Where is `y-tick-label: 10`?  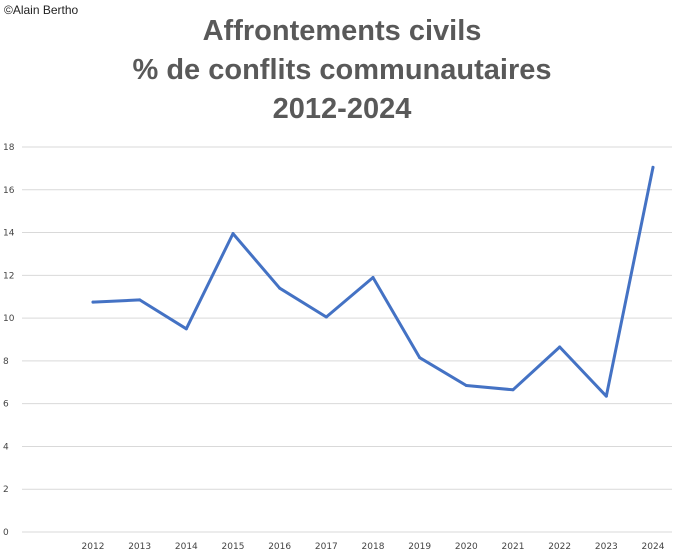
y-tick-label: 10 is located at coordinates (9, 319).